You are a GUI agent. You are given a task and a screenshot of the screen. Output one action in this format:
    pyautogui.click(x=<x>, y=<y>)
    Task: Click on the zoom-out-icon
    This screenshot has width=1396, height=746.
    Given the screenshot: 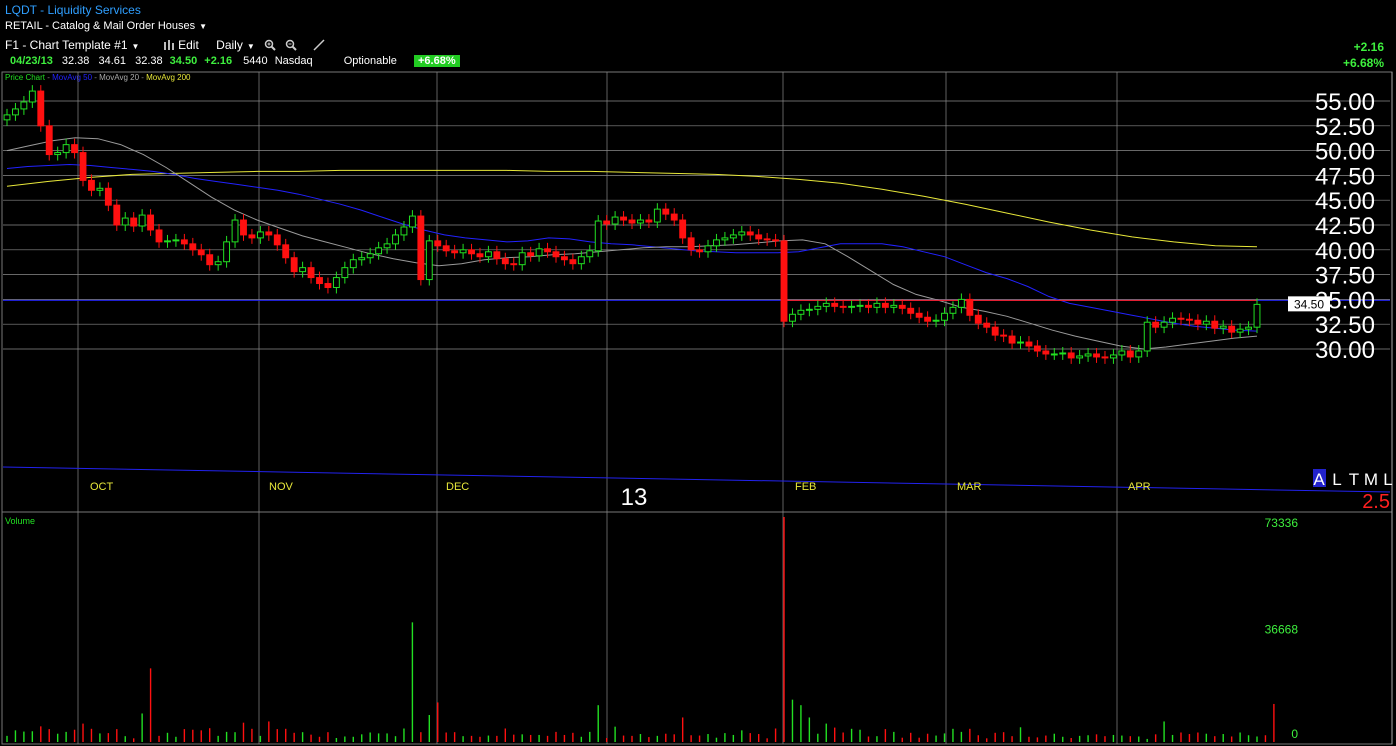 What is the action you would take?
    pyautogui.click(x=291, y=45)
    